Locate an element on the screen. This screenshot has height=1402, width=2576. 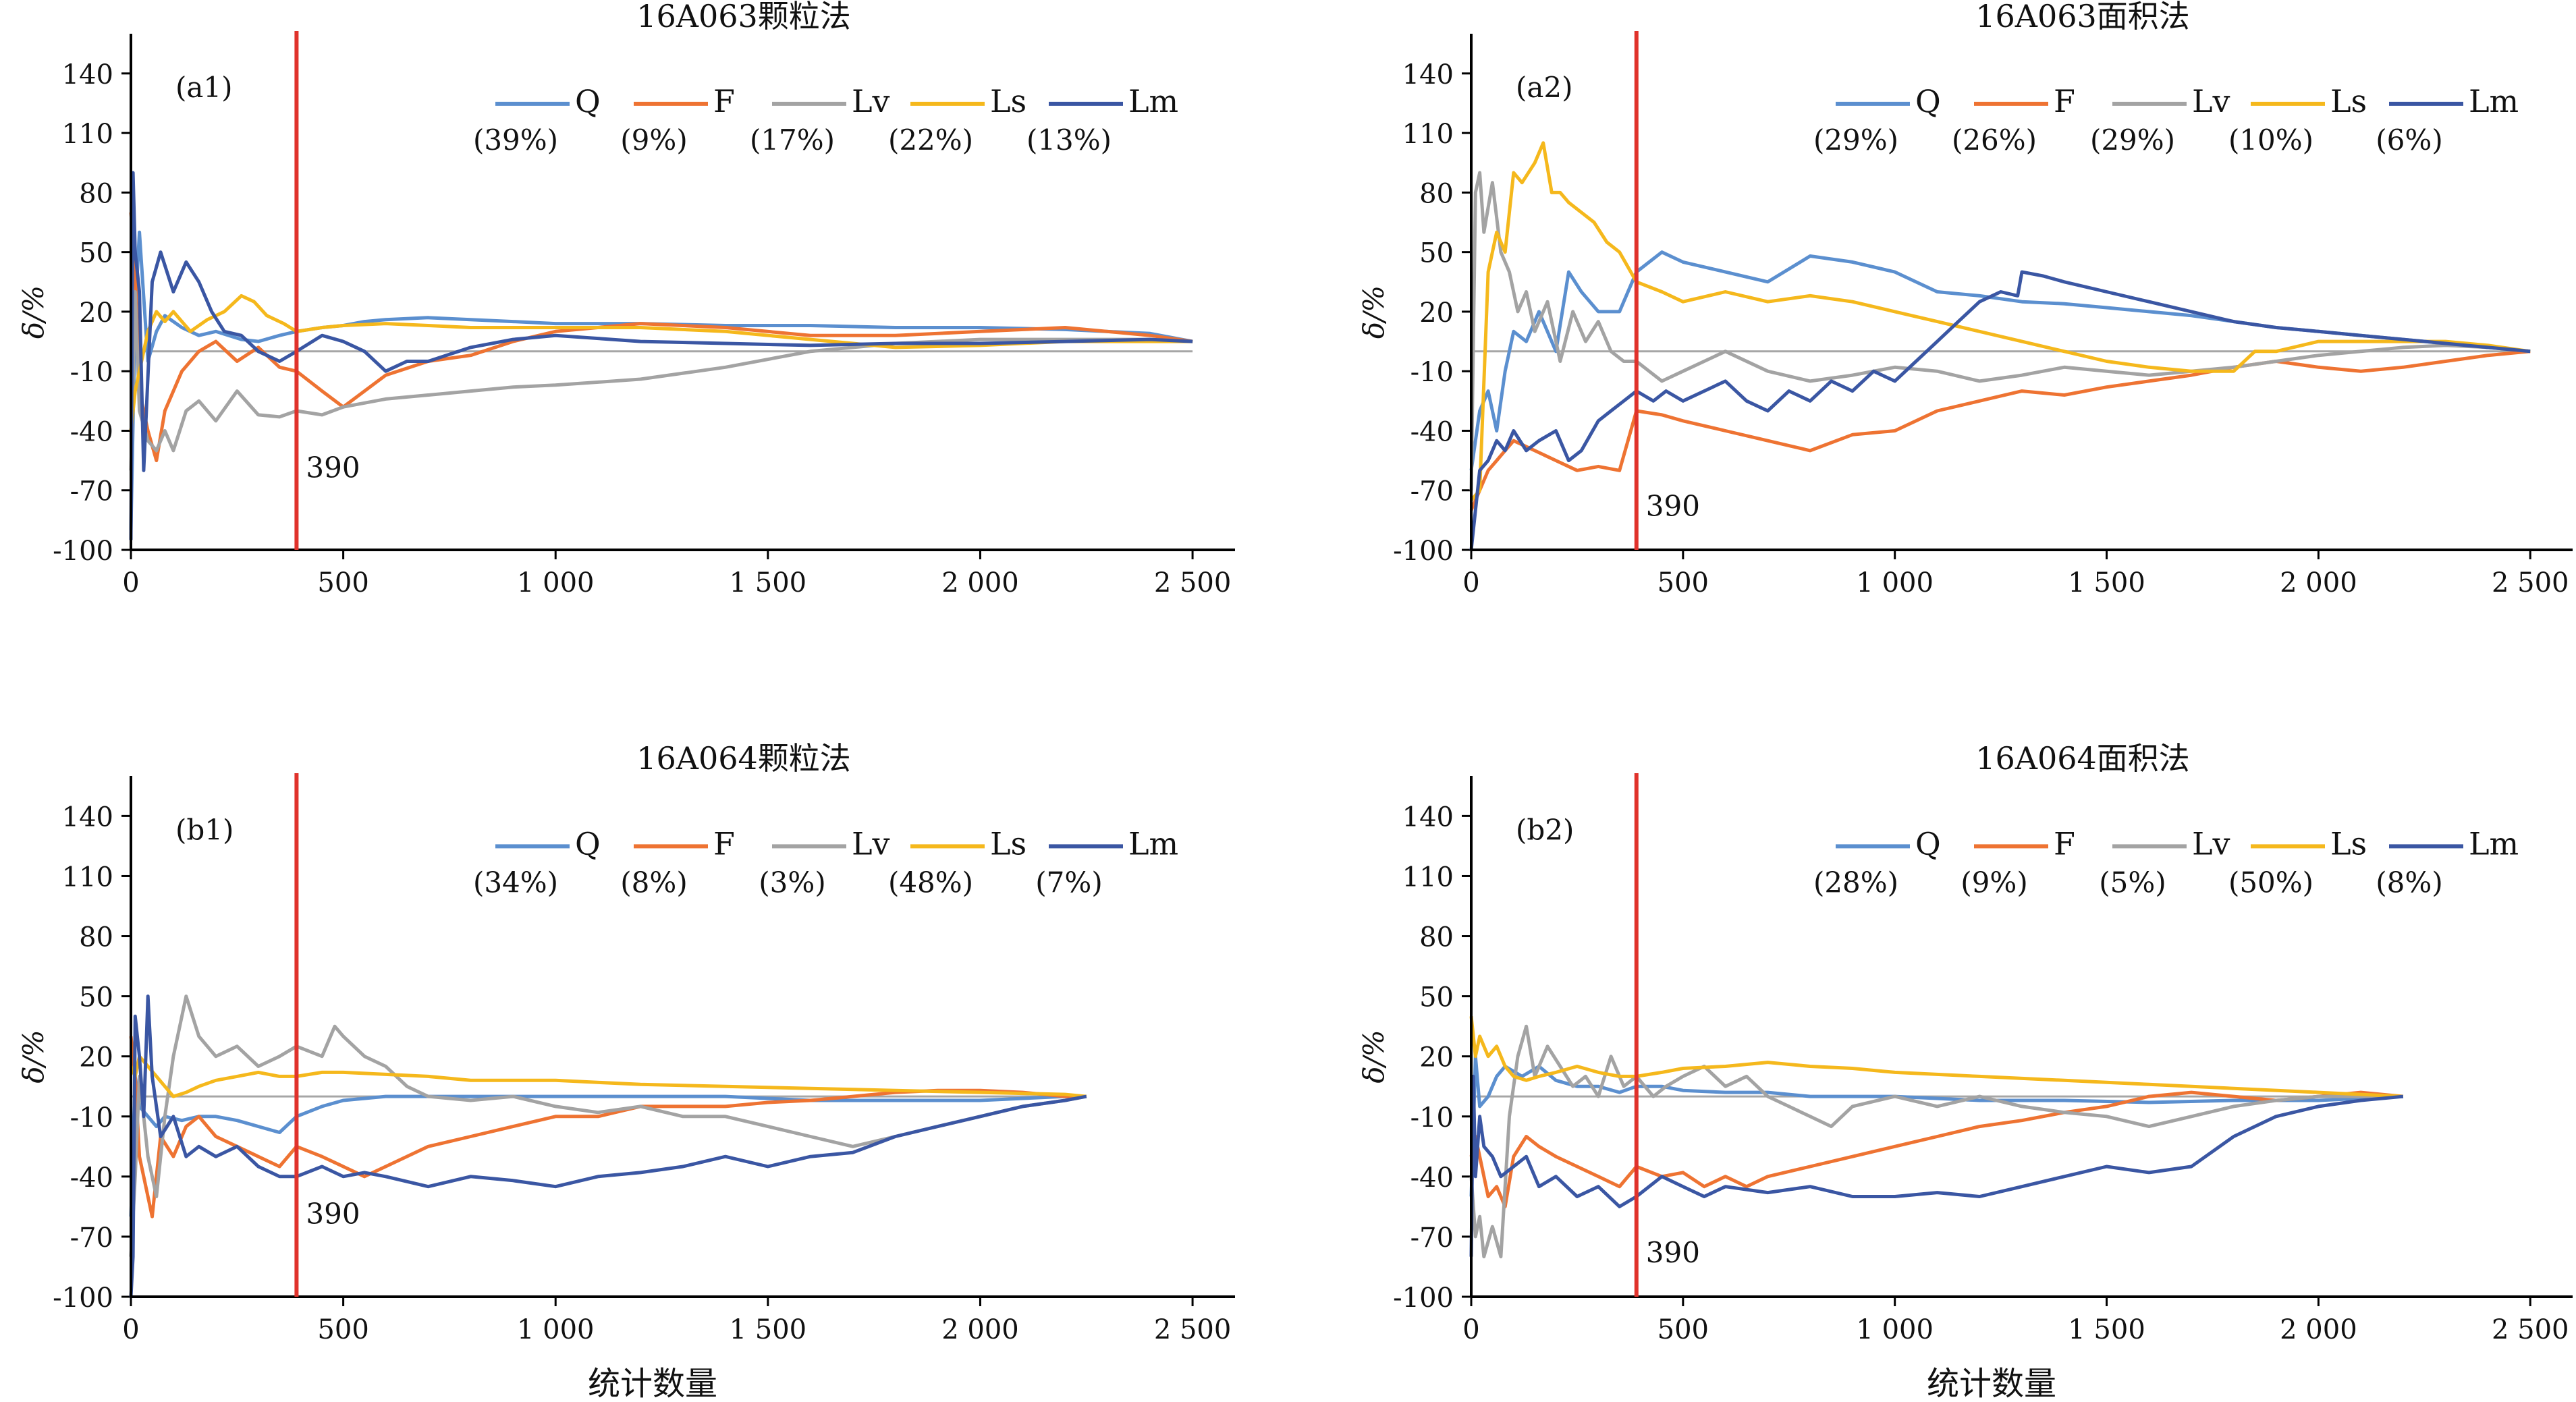
legend-percent-Lm: (7%) is located at coordinates (1068, 882).